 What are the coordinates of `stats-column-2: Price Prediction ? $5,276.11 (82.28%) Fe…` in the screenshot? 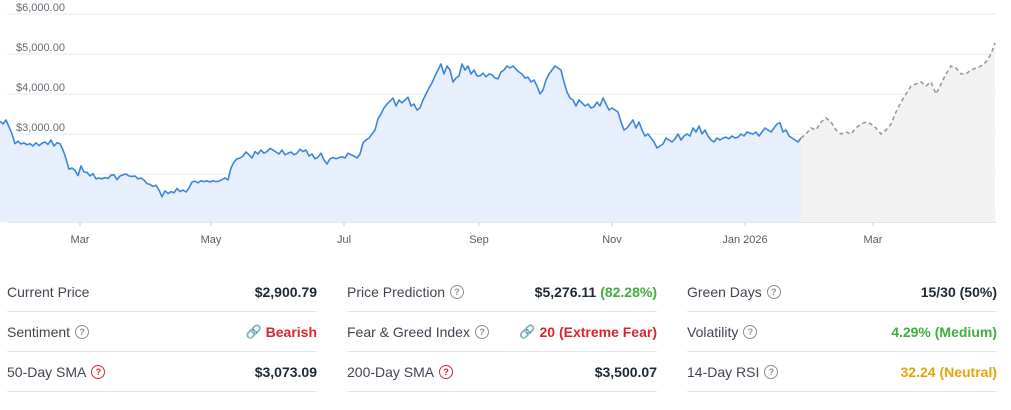 It's located at (502, 332).